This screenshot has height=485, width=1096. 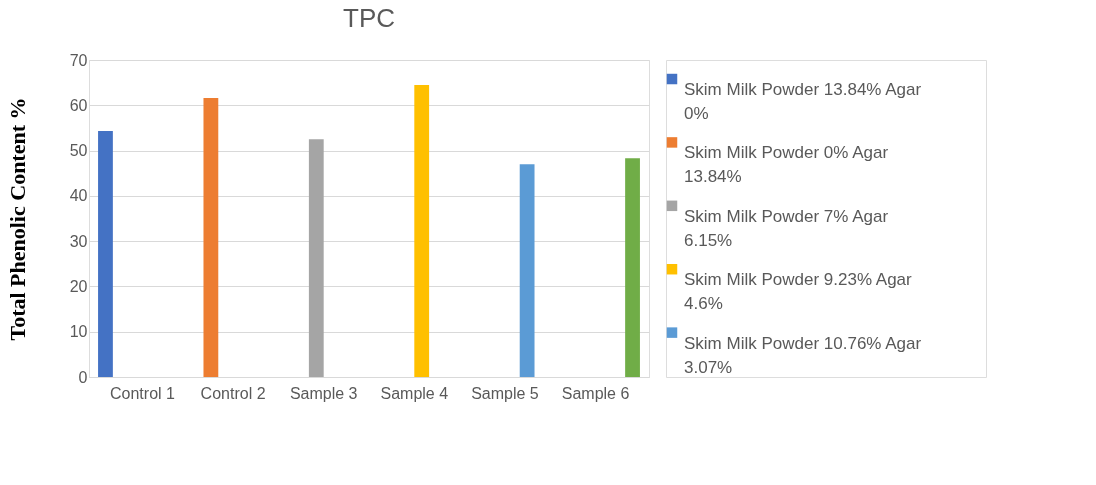 I want to click on chart-title: TPC, so click(x=369, y=18).